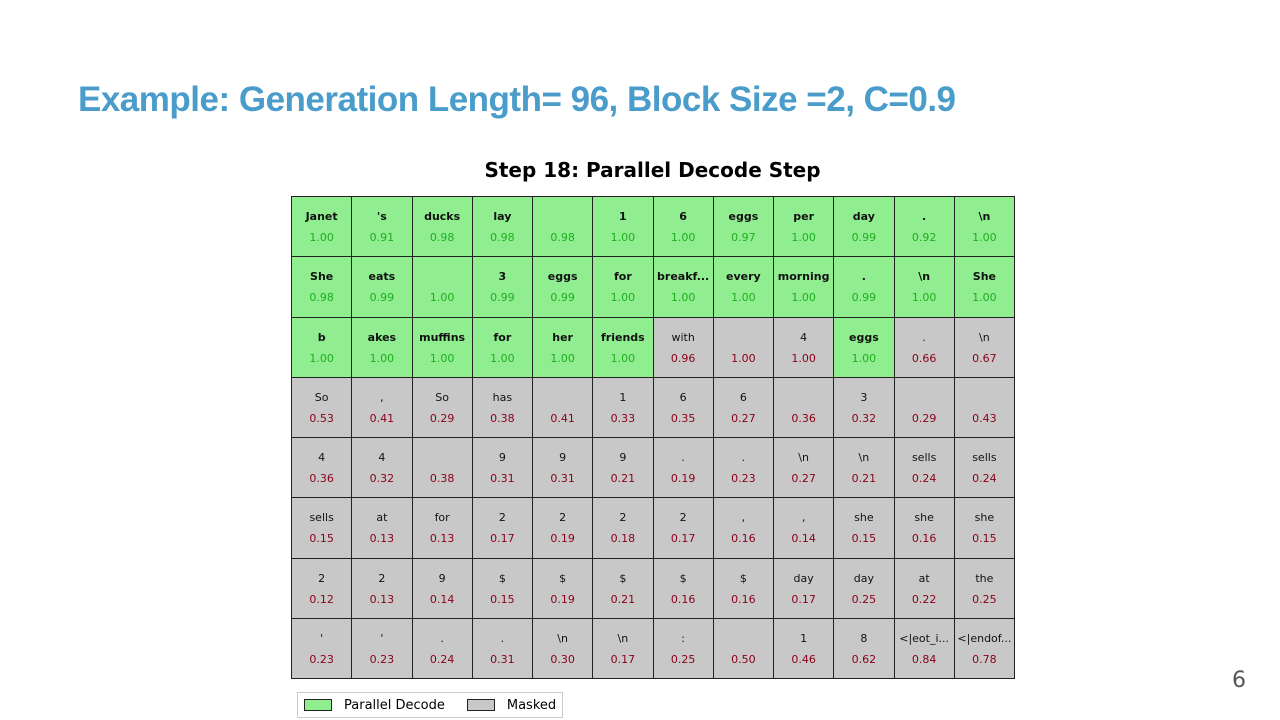 This screenshot has width=1280, height=720. Describe the element at coordinates (683, 659) in the screenshot. I see `token-probability: 0.25` at that location.